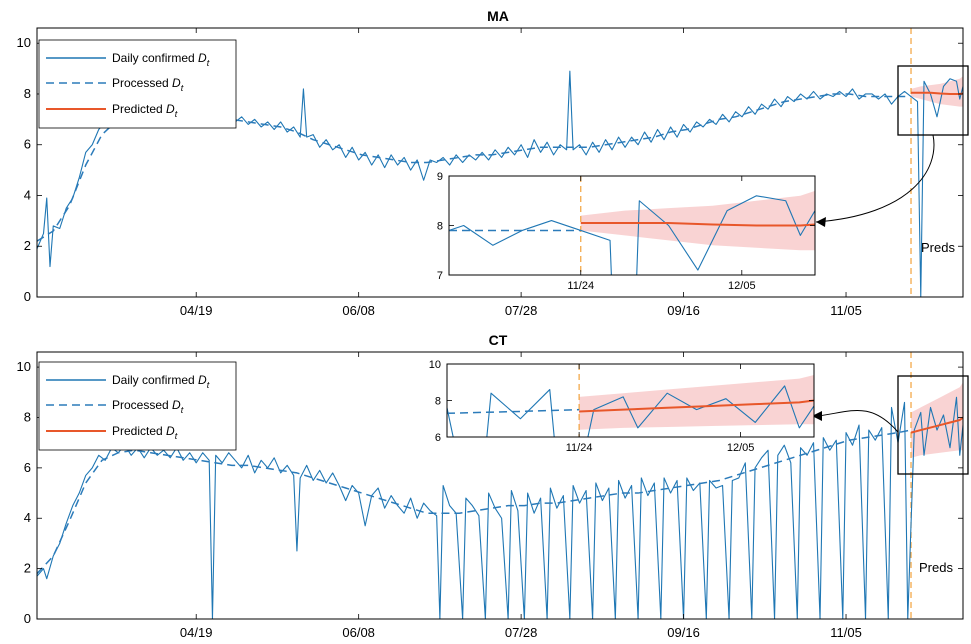  I want to click on ct-y-tick-label: 2, so click(27, 568).